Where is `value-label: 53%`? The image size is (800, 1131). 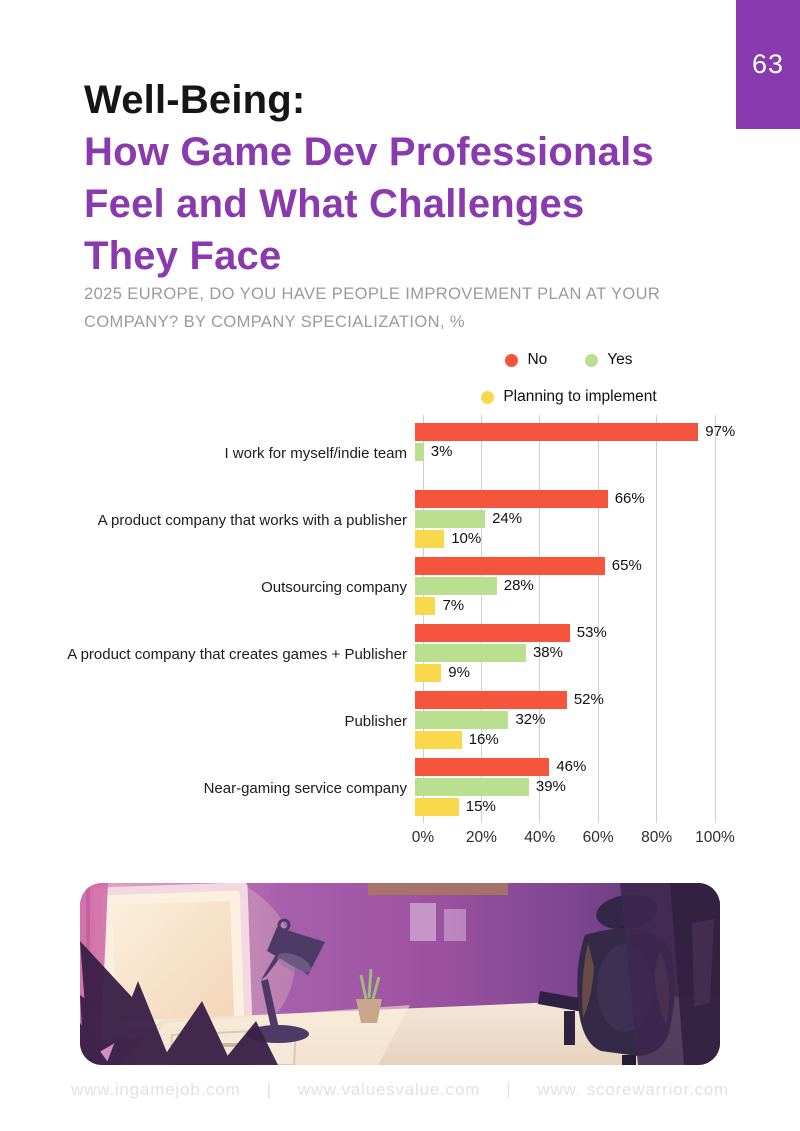 value-label: 53% is located at coordinates (591, 632).